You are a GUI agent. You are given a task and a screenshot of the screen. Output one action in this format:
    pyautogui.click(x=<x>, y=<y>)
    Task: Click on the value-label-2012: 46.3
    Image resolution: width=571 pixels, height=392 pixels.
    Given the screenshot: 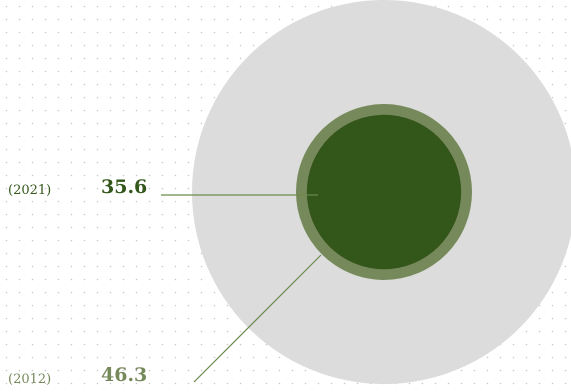 What is the action you would take?
    pyautogui.click(x=124, y=375)
    